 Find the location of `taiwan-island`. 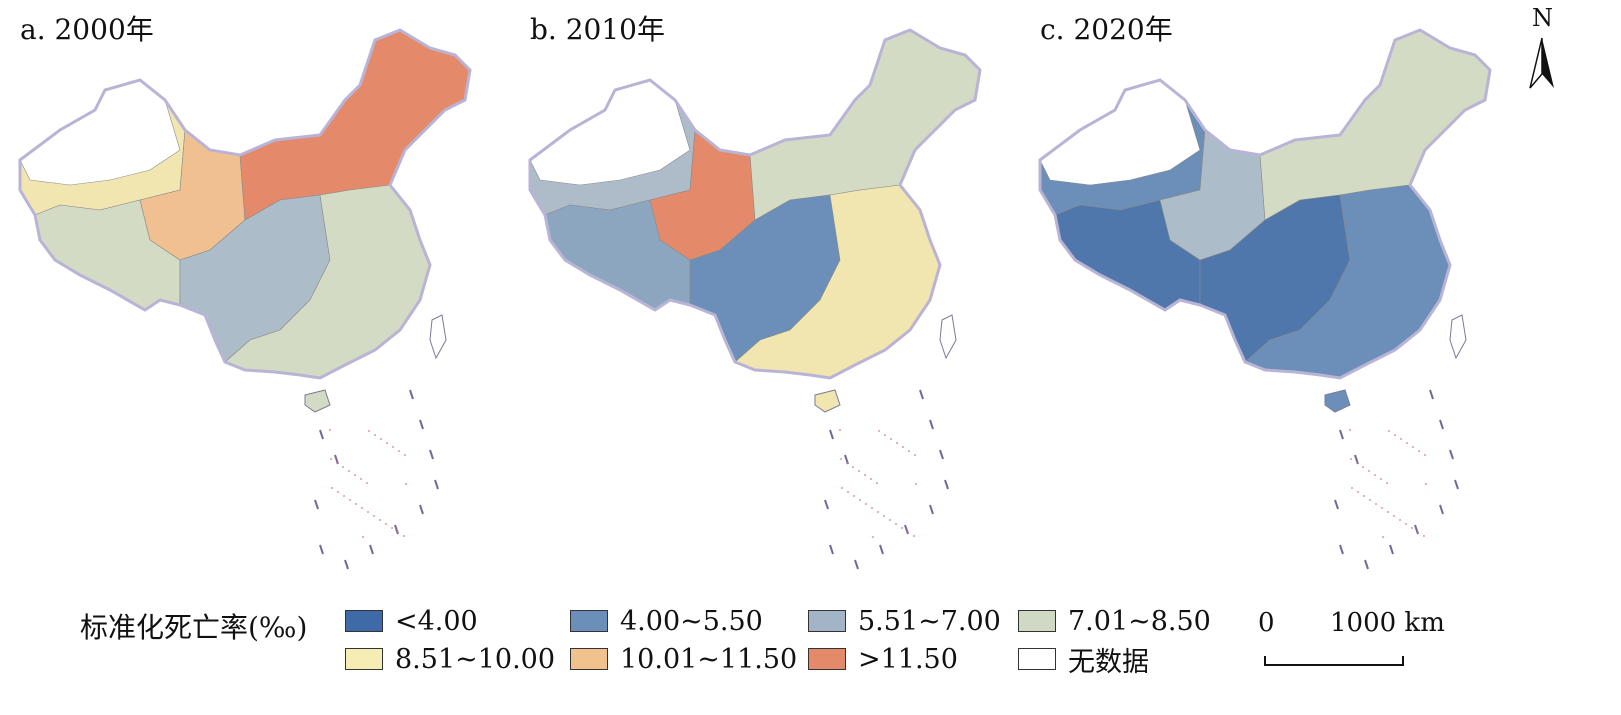

taiwan-island is located at coordinates (948, 337).